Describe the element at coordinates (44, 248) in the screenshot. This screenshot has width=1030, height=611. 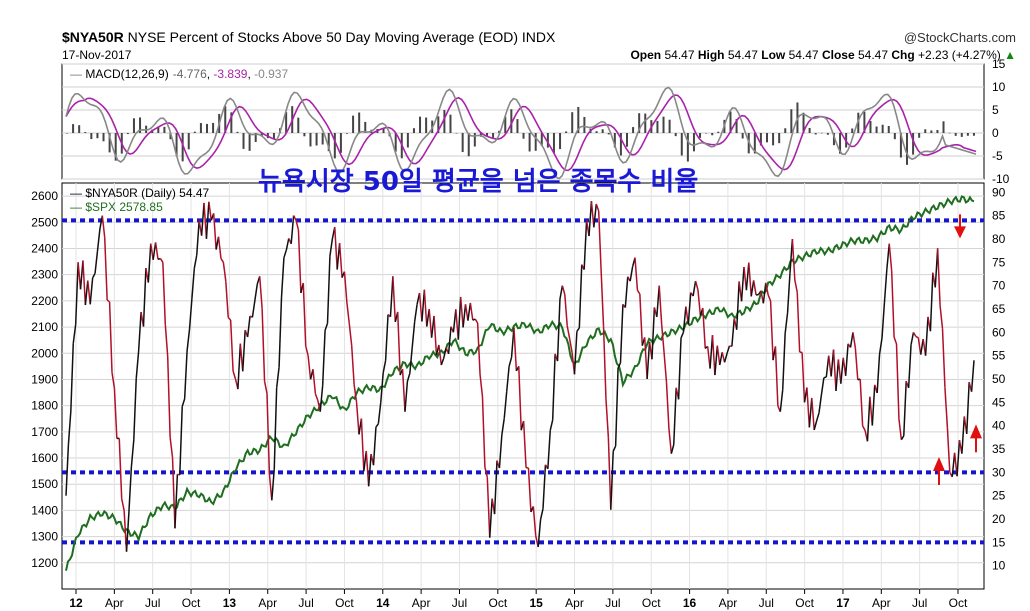
I see `left-tick-label: 2400` at that location.